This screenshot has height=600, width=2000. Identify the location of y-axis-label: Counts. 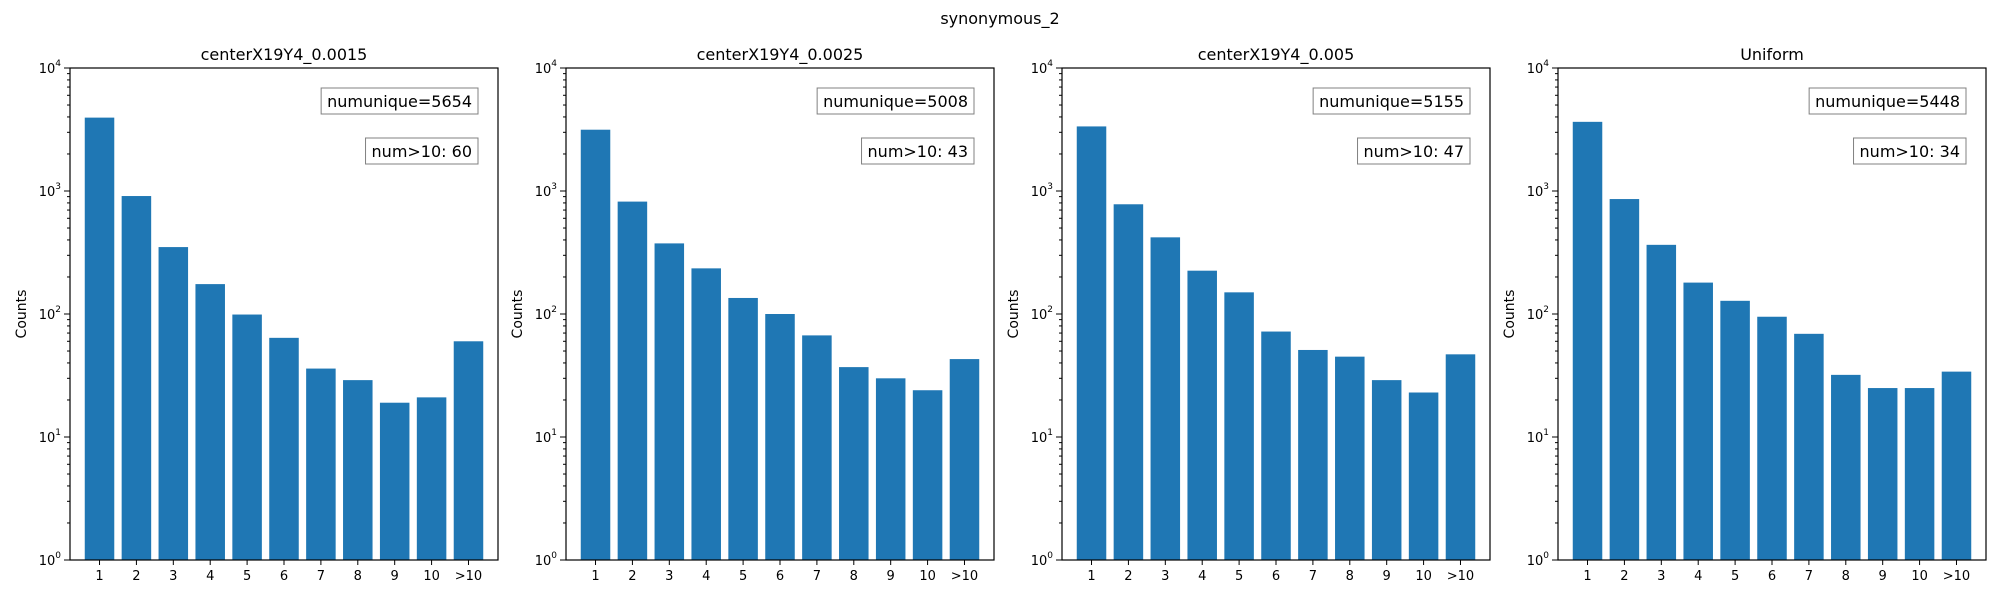
(22, 314).